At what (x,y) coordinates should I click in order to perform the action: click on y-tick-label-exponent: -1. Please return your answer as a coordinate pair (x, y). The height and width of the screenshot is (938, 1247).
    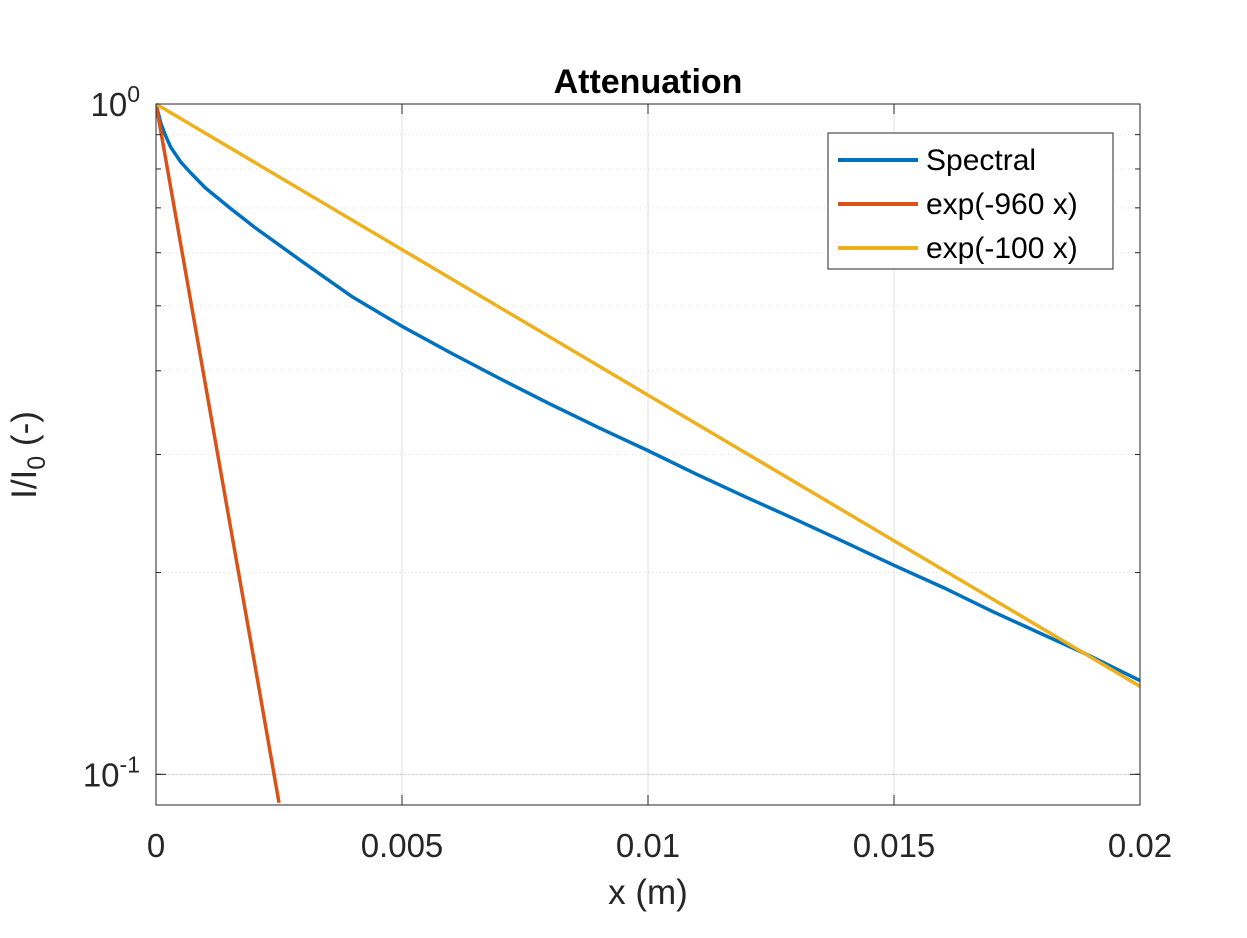
    Looking at the image, I should click on (130, 764).